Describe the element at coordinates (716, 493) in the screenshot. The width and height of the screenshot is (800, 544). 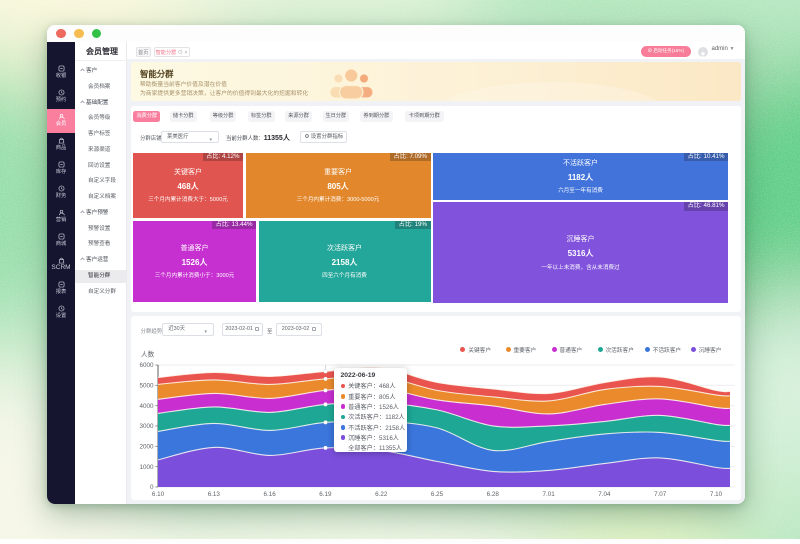
I see `svg-text: 7.10` at that location.